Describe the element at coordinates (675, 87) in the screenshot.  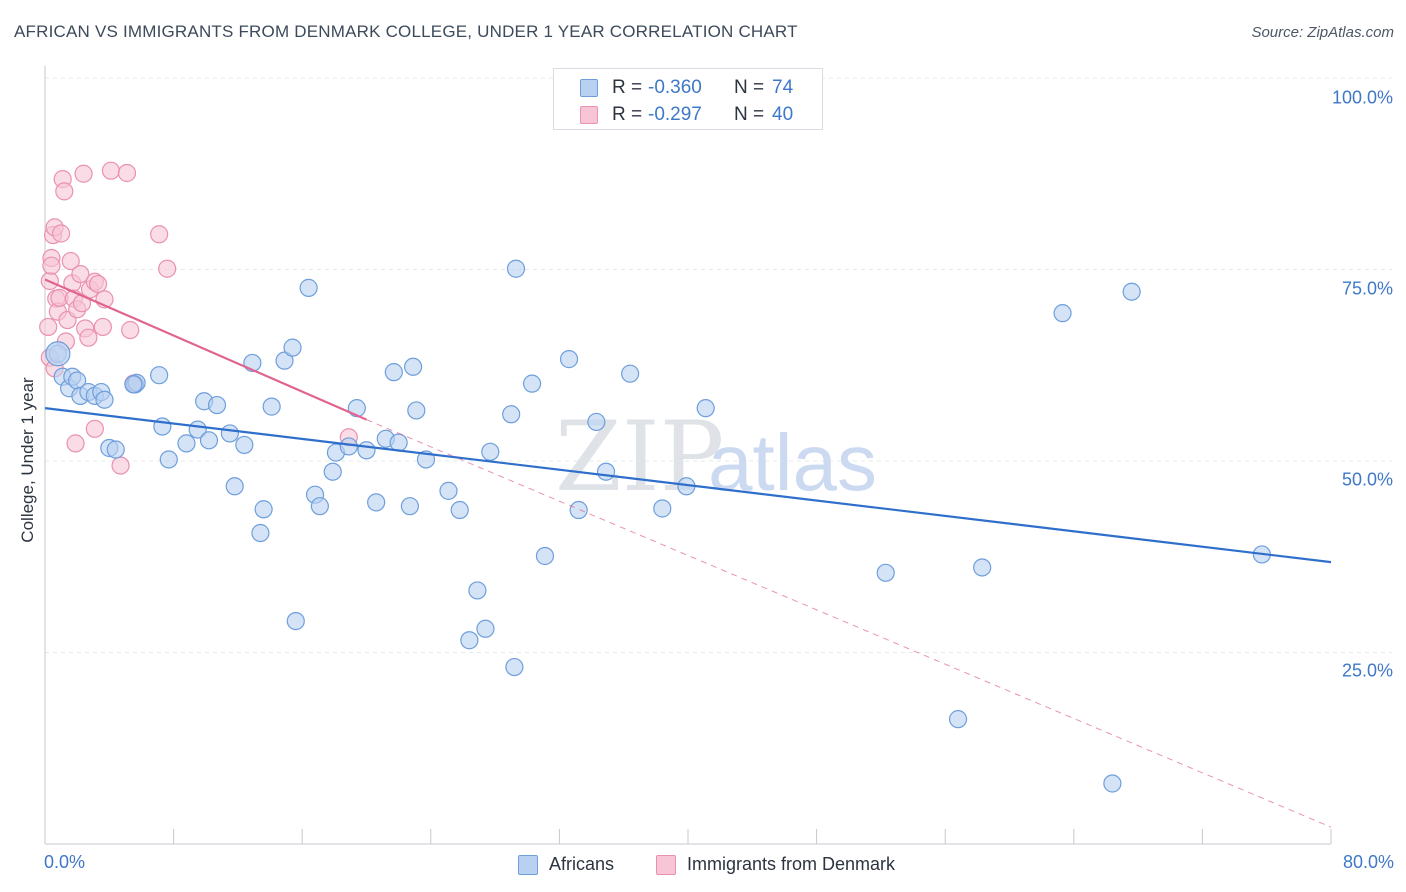
I see `r-value: -0.360` at that location.